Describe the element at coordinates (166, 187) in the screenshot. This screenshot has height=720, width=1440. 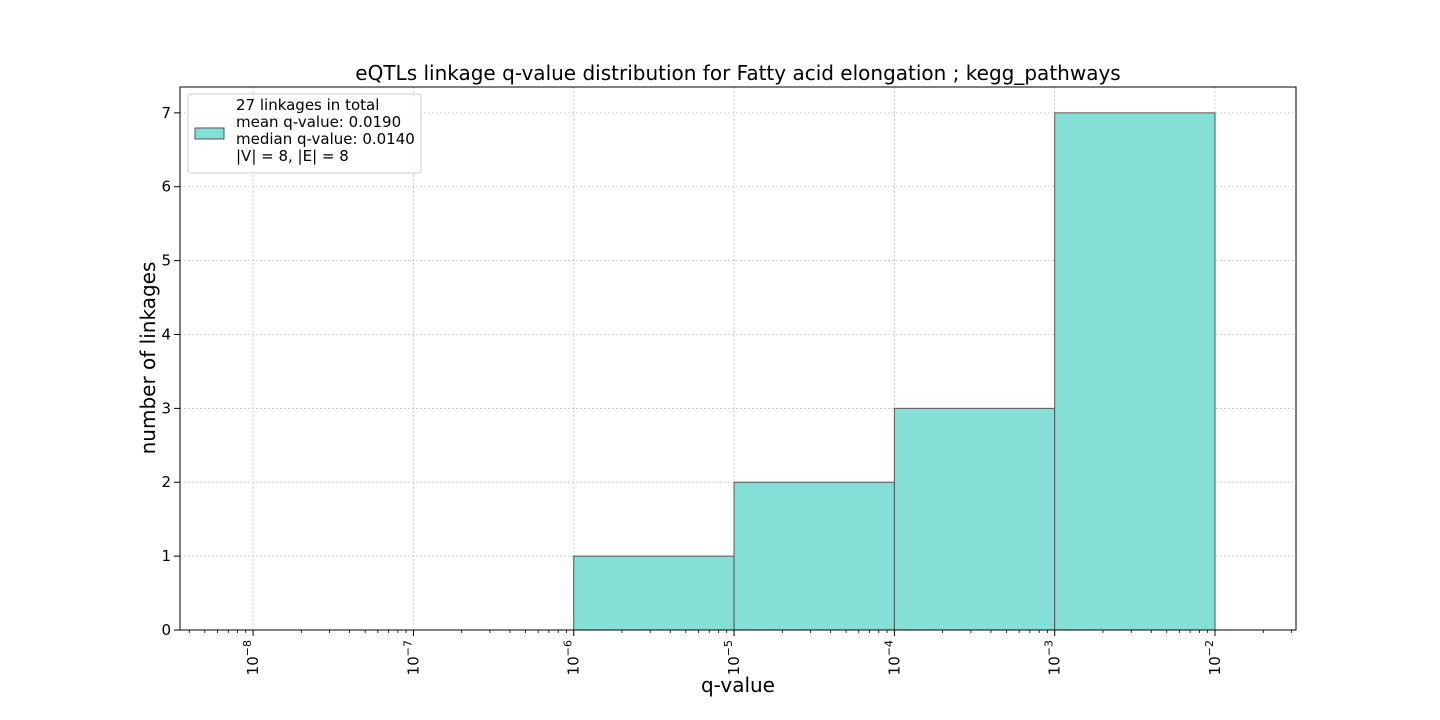
I see `y-tick-label-6: 6` at that location.